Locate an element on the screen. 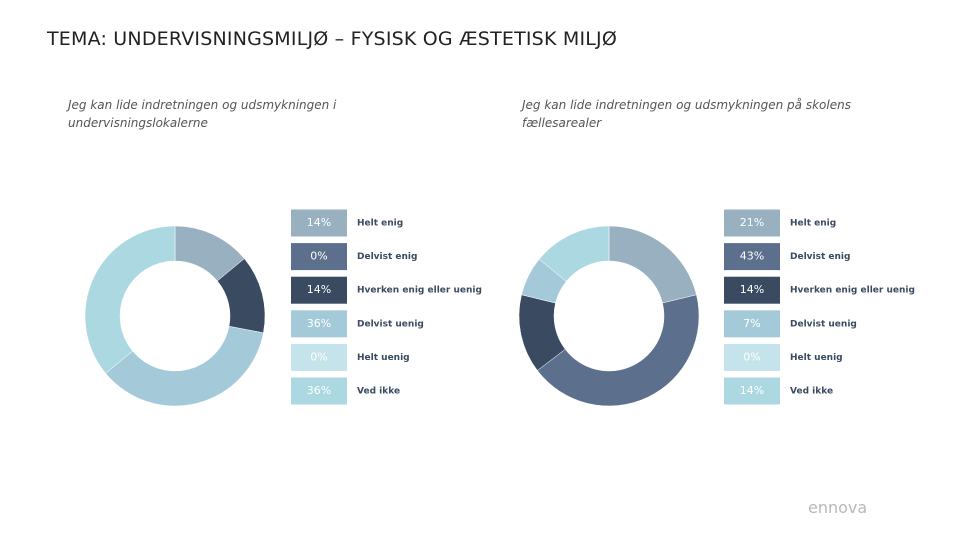  value-label: 7% is located at coordinates (751, 323).